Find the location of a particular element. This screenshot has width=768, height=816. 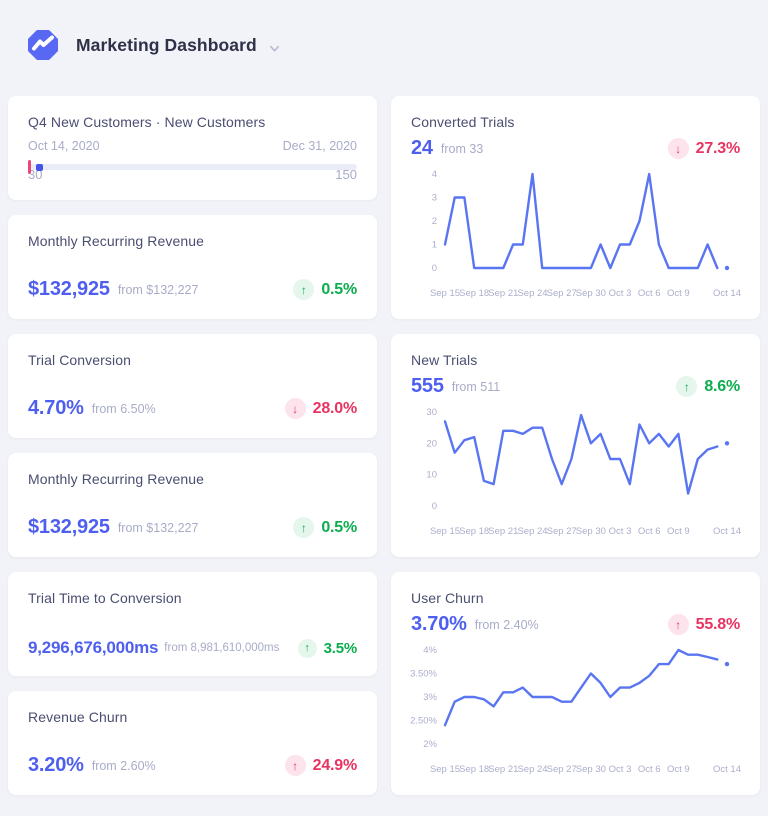

metric-value: $132,925 is located at coordinates (69, 289).